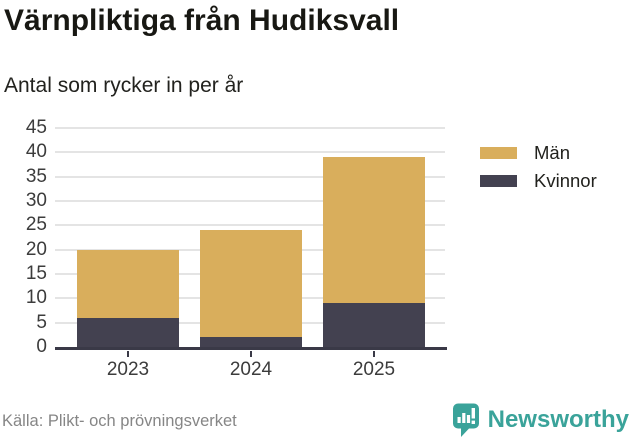 The image size is (631, 439). I want to click on x-axis-line, so click(251, 348).